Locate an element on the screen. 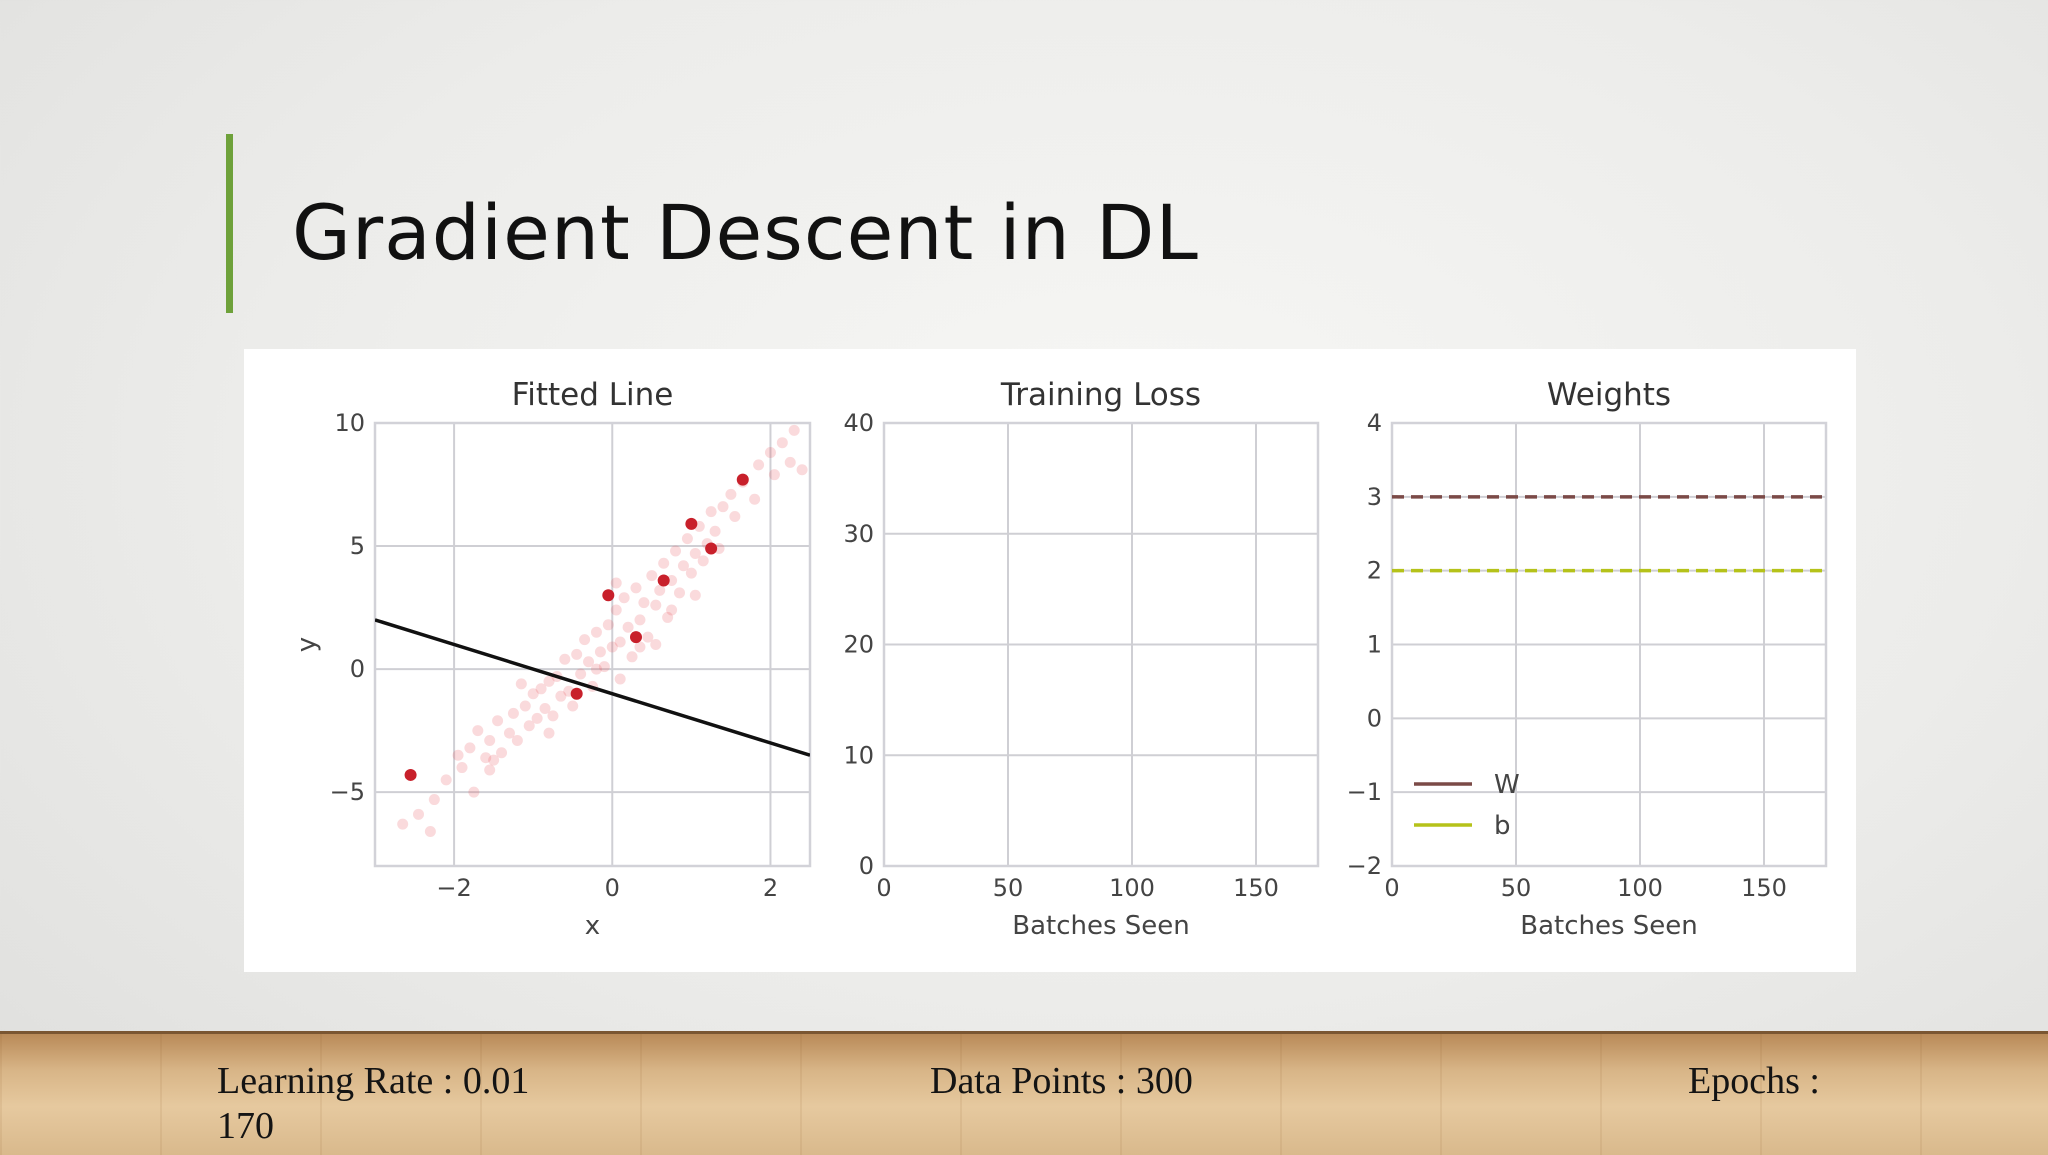 This screenshot has width=2048, height=1155. weights-chart: 0 50 100 150 −2 −1 0 1 2 3 4 Weights Batches Seen Wb is located at coordinates (1587, 659).